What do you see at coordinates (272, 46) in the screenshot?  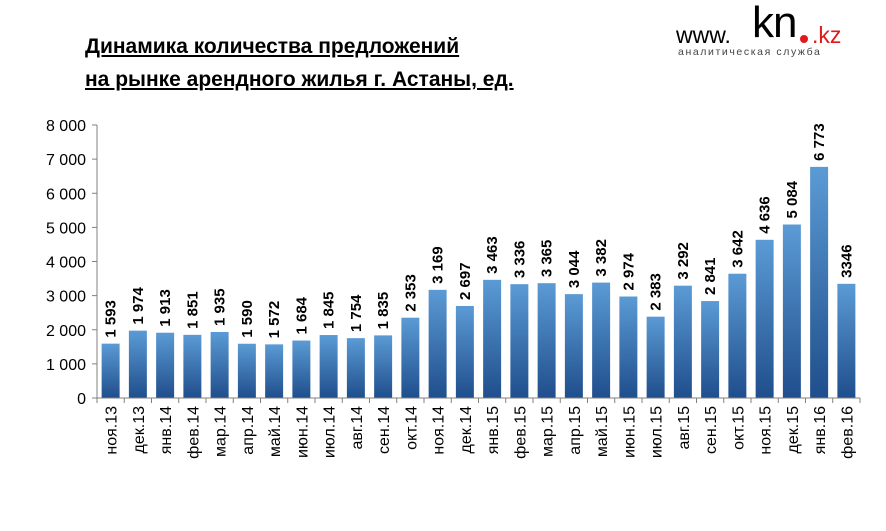 I see `chart-title-line-1: Динамика количества предложений` at bounding box center [272, 46].